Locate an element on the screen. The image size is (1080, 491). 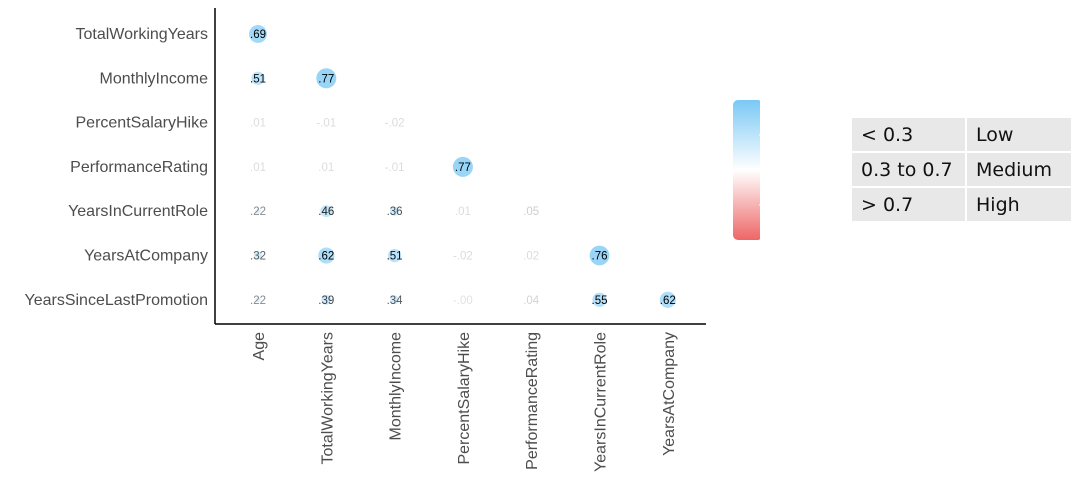
x-label-total-working-years: TotalWorkingYears is located at coordinates (327, 398).